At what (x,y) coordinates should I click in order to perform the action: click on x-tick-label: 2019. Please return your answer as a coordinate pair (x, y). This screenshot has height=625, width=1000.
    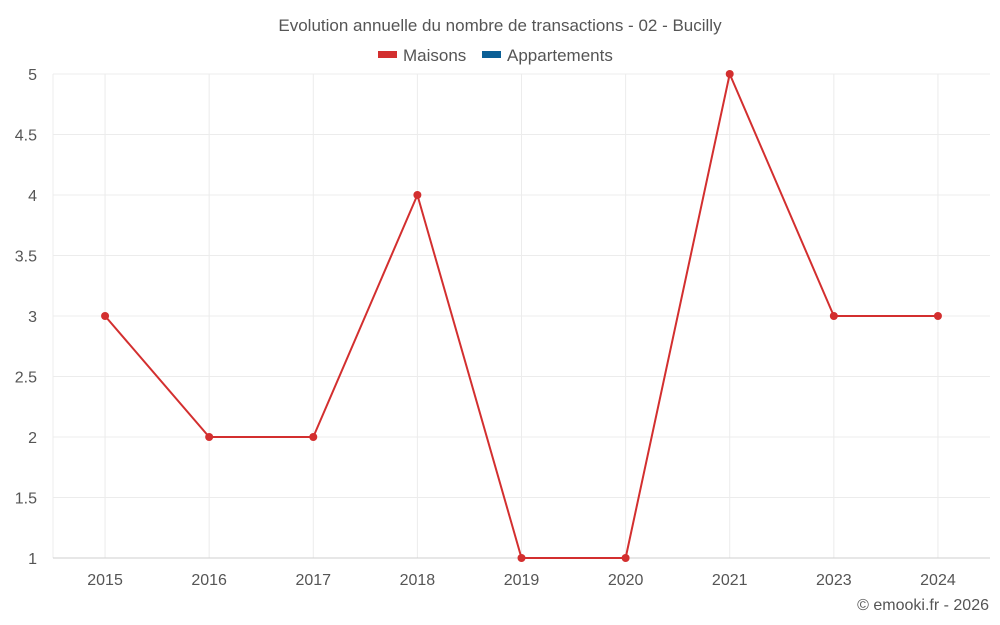
    Looking at the image, I should click on (522, 580).